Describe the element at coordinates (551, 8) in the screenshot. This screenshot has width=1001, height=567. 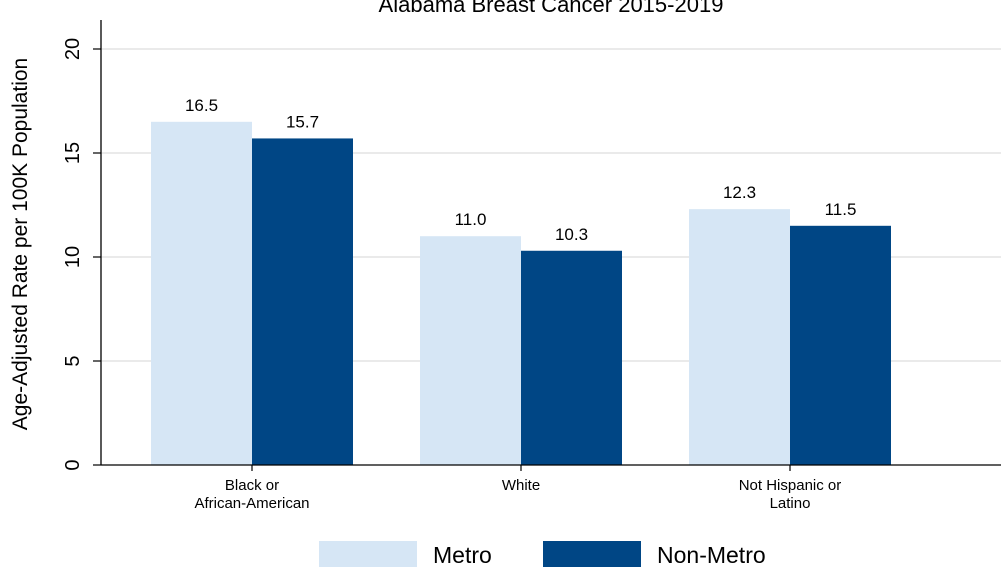
I see `chart-title: Alabama Breast Cancer 2015-2019` at that location.